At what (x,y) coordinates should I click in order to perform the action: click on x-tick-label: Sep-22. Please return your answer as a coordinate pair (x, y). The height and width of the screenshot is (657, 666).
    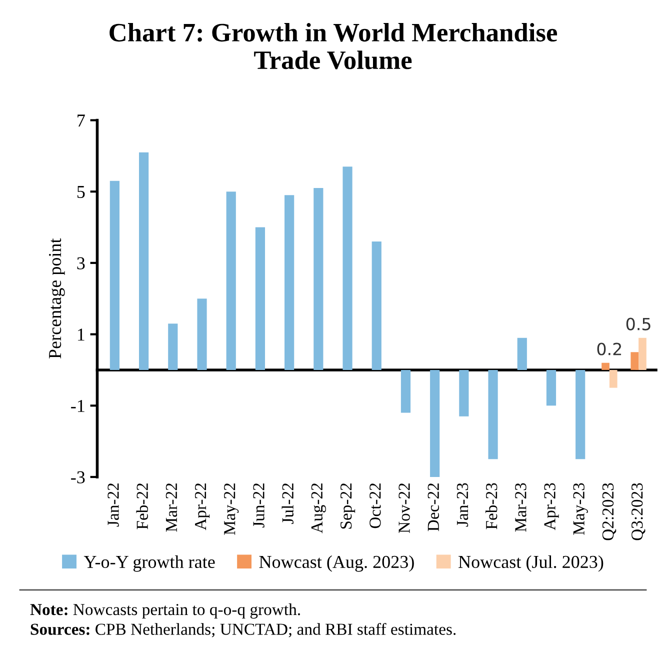
    Looking at the image, I should click on (348, 506).